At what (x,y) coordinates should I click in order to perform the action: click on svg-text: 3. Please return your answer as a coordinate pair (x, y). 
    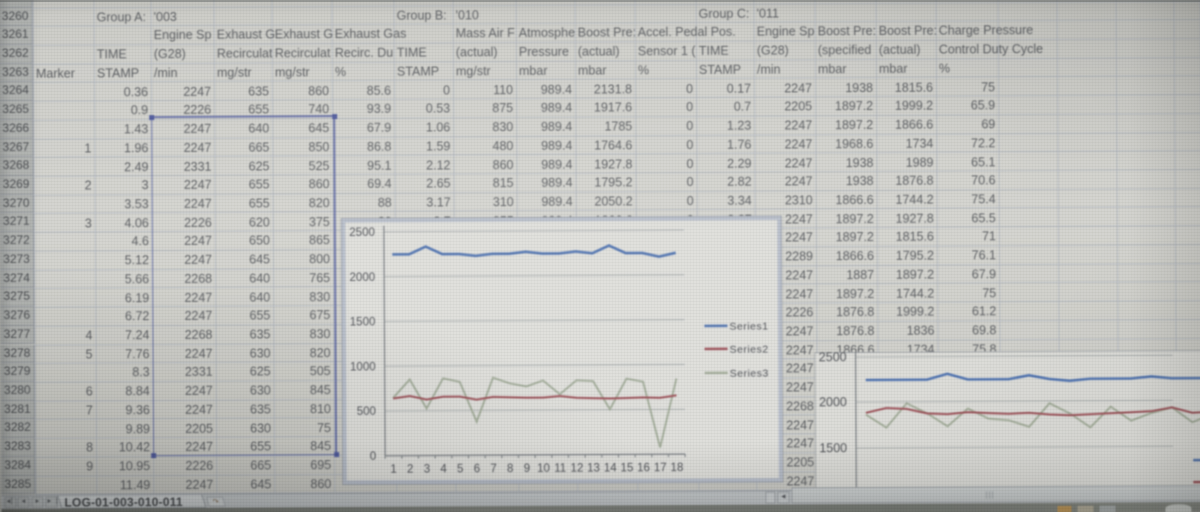
    Looking at the image, I should click on (427, 470).